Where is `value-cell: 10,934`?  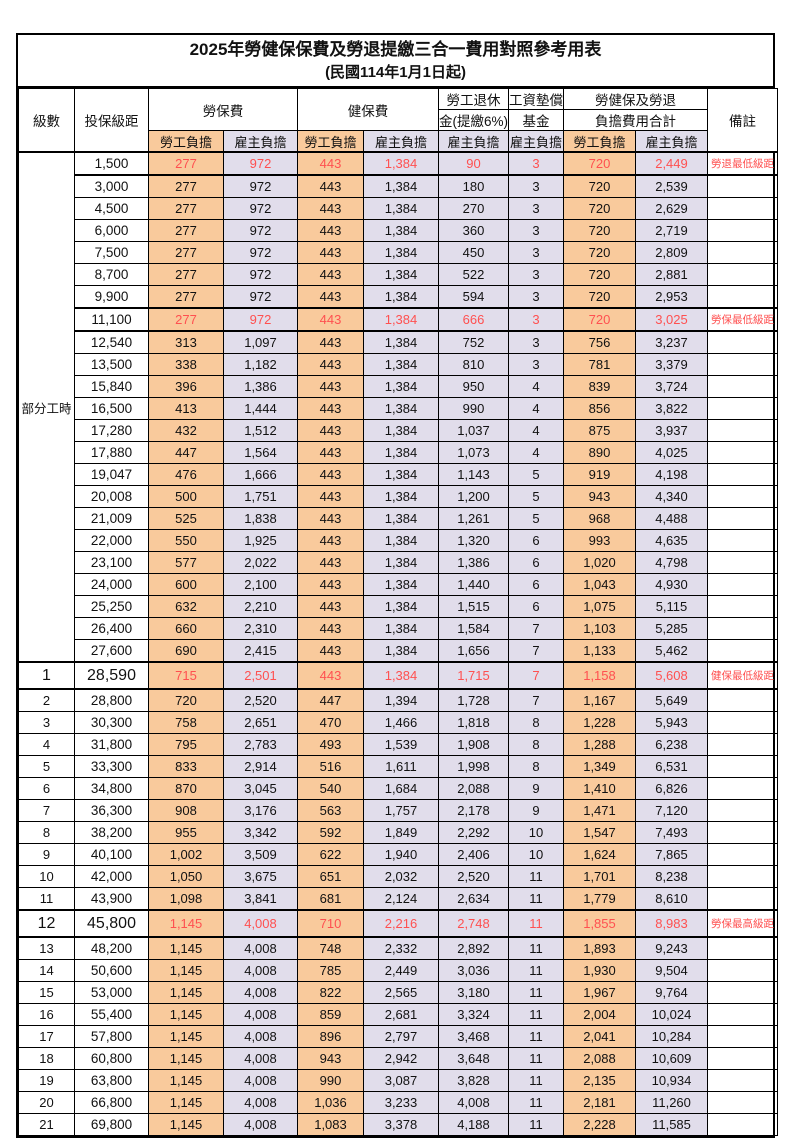 value-cell: 10,934 is located at coordinates (671, 1080).